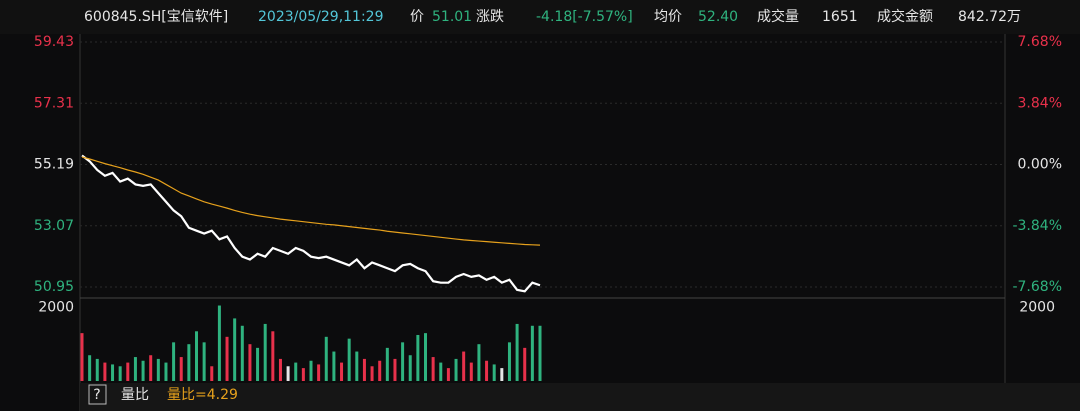  Describe the element at coordinates (135, 395) in the screenshot. I see `indicator-name: 量比` at that location.